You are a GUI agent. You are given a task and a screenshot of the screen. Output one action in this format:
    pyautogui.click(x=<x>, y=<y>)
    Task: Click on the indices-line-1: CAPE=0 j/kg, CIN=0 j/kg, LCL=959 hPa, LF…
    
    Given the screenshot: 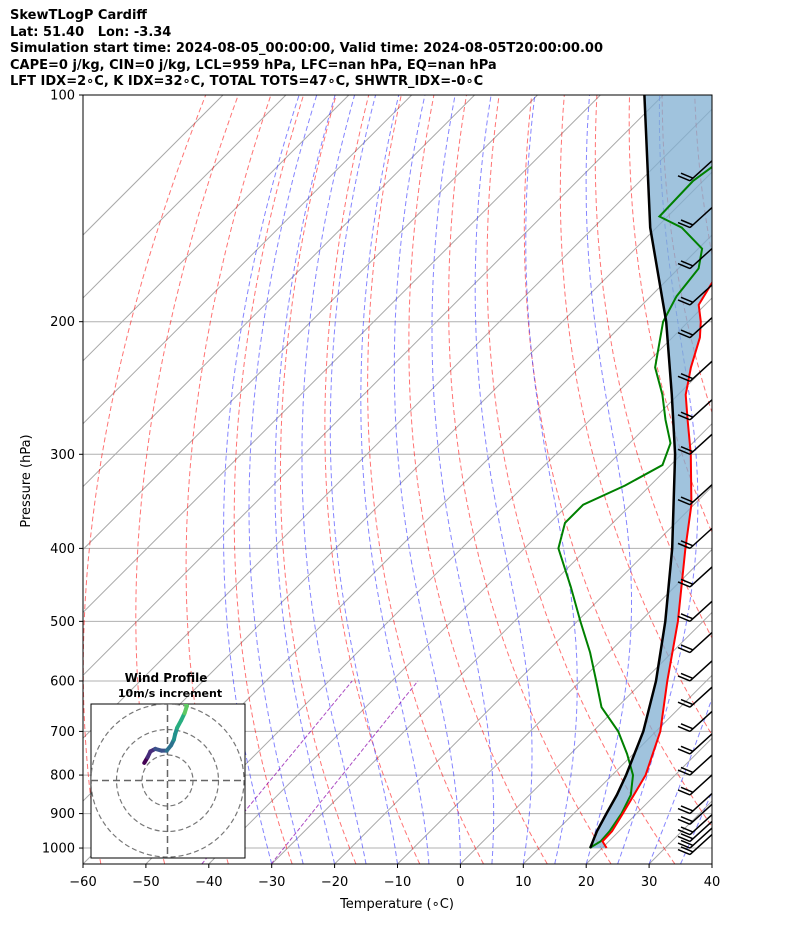 What is the action you would take?
    pyautogui.click(x=253, y=65)
    